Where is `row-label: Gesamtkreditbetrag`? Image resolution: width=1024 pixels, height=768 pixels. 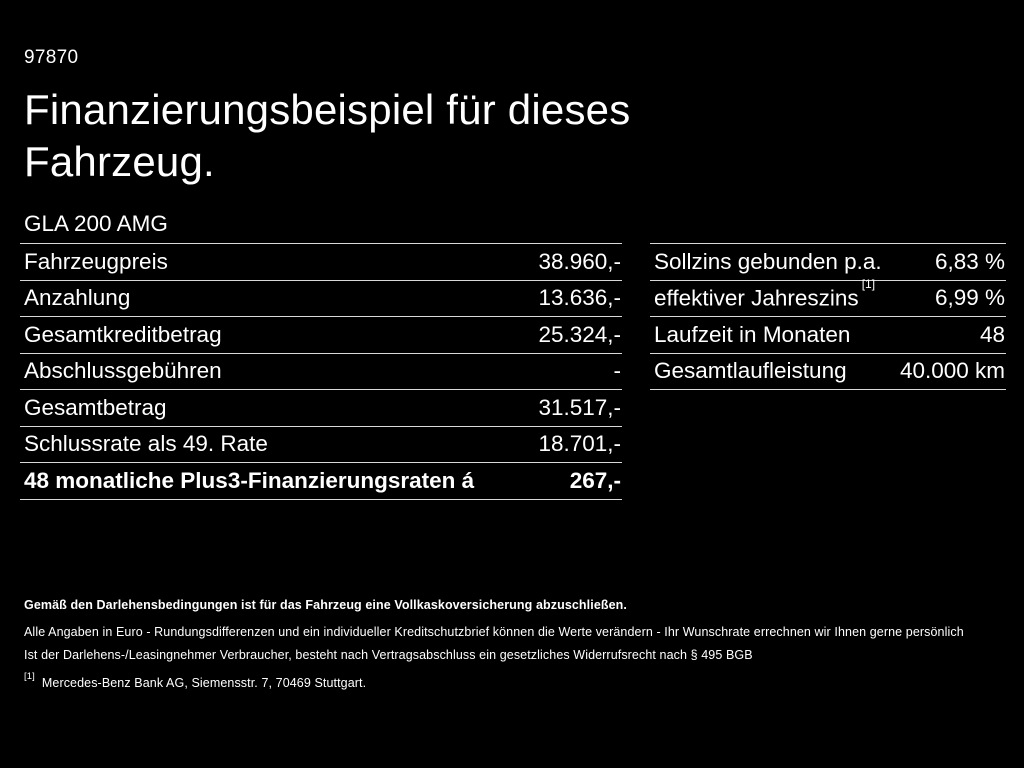 row-label: Gesamtkreditbetrag is located at coordinates (123, 334).